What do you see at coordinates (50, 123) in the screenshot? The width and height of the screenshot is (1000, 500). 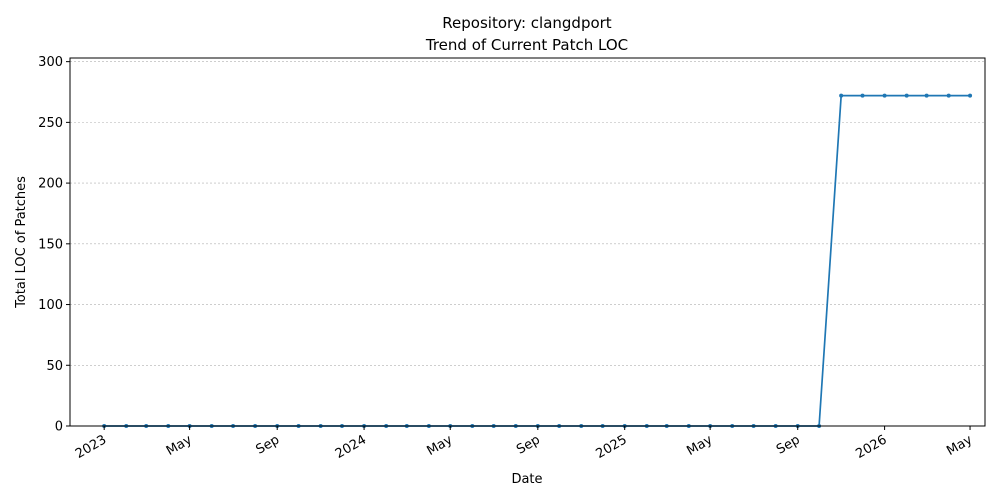 I see `y-tick-label: 250` at bounding box center [50, 123].